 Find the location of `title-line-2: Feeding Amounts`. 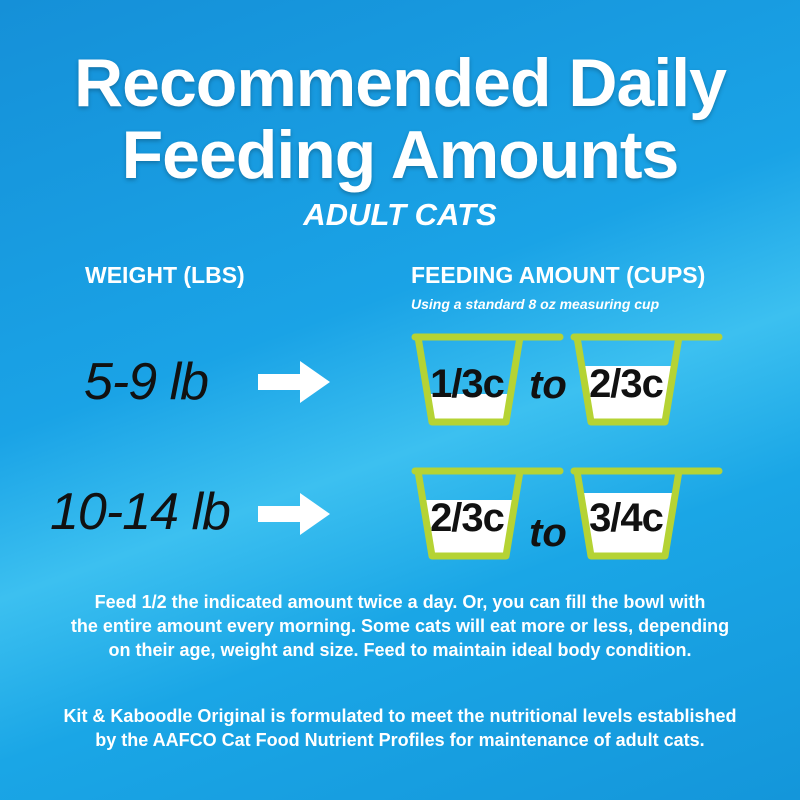

title-line-2: Feeding Amounts is located at coordinates (400, 155).